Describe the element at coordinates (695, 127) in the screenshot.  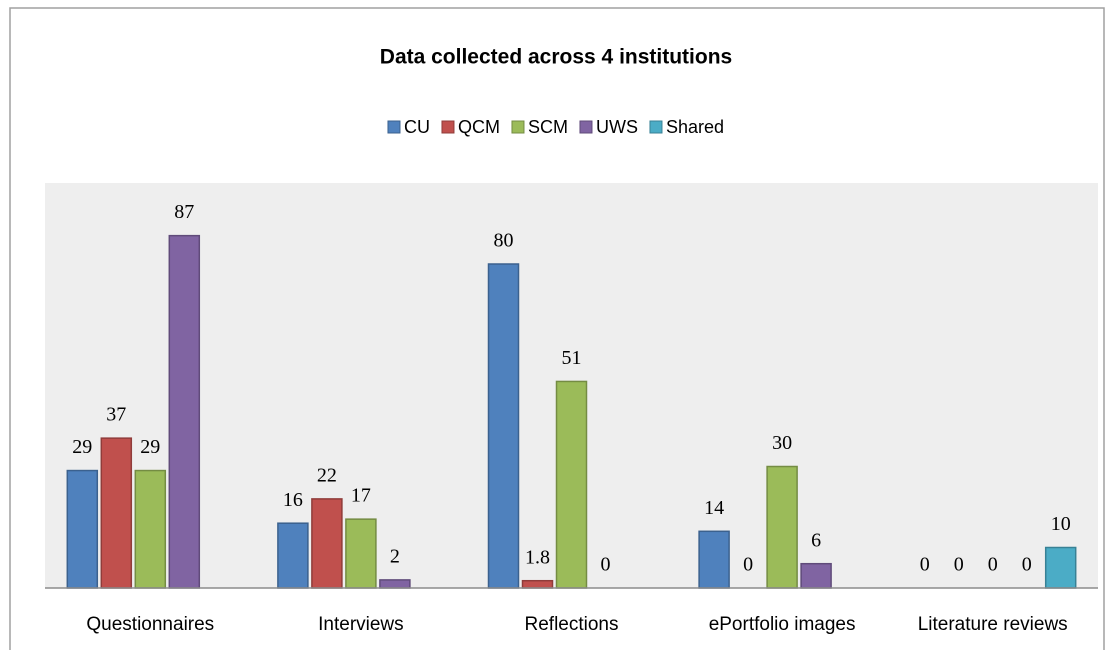
I see `legend-label: Shared` at that location.